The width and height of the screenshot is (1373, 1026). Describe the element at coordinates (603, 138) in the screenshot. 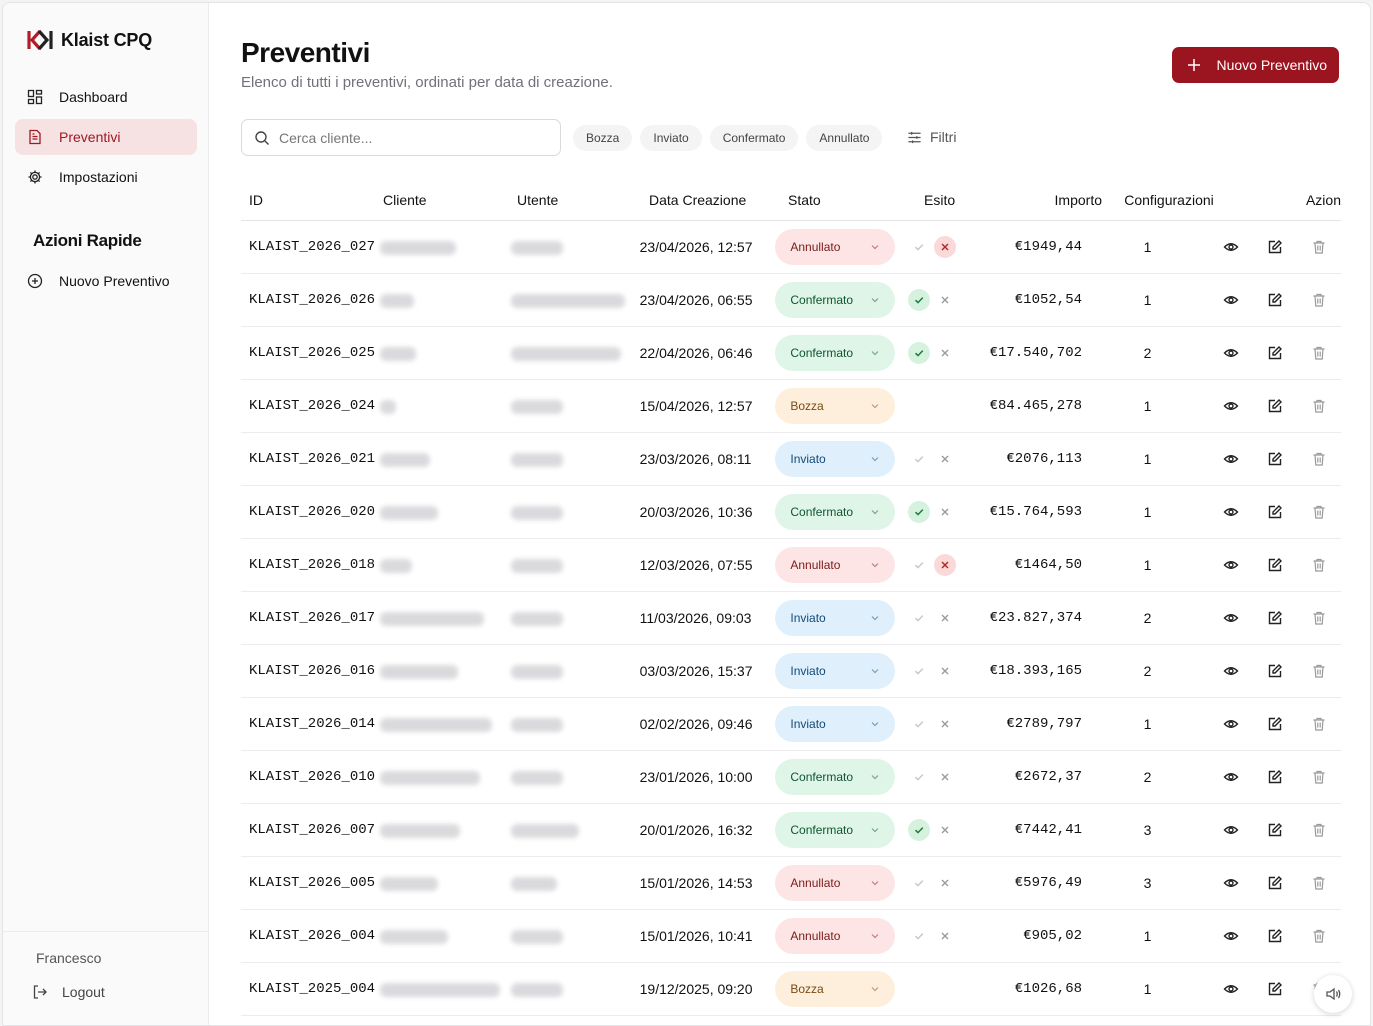

I see `chip-bozza: Bozza` at that location.